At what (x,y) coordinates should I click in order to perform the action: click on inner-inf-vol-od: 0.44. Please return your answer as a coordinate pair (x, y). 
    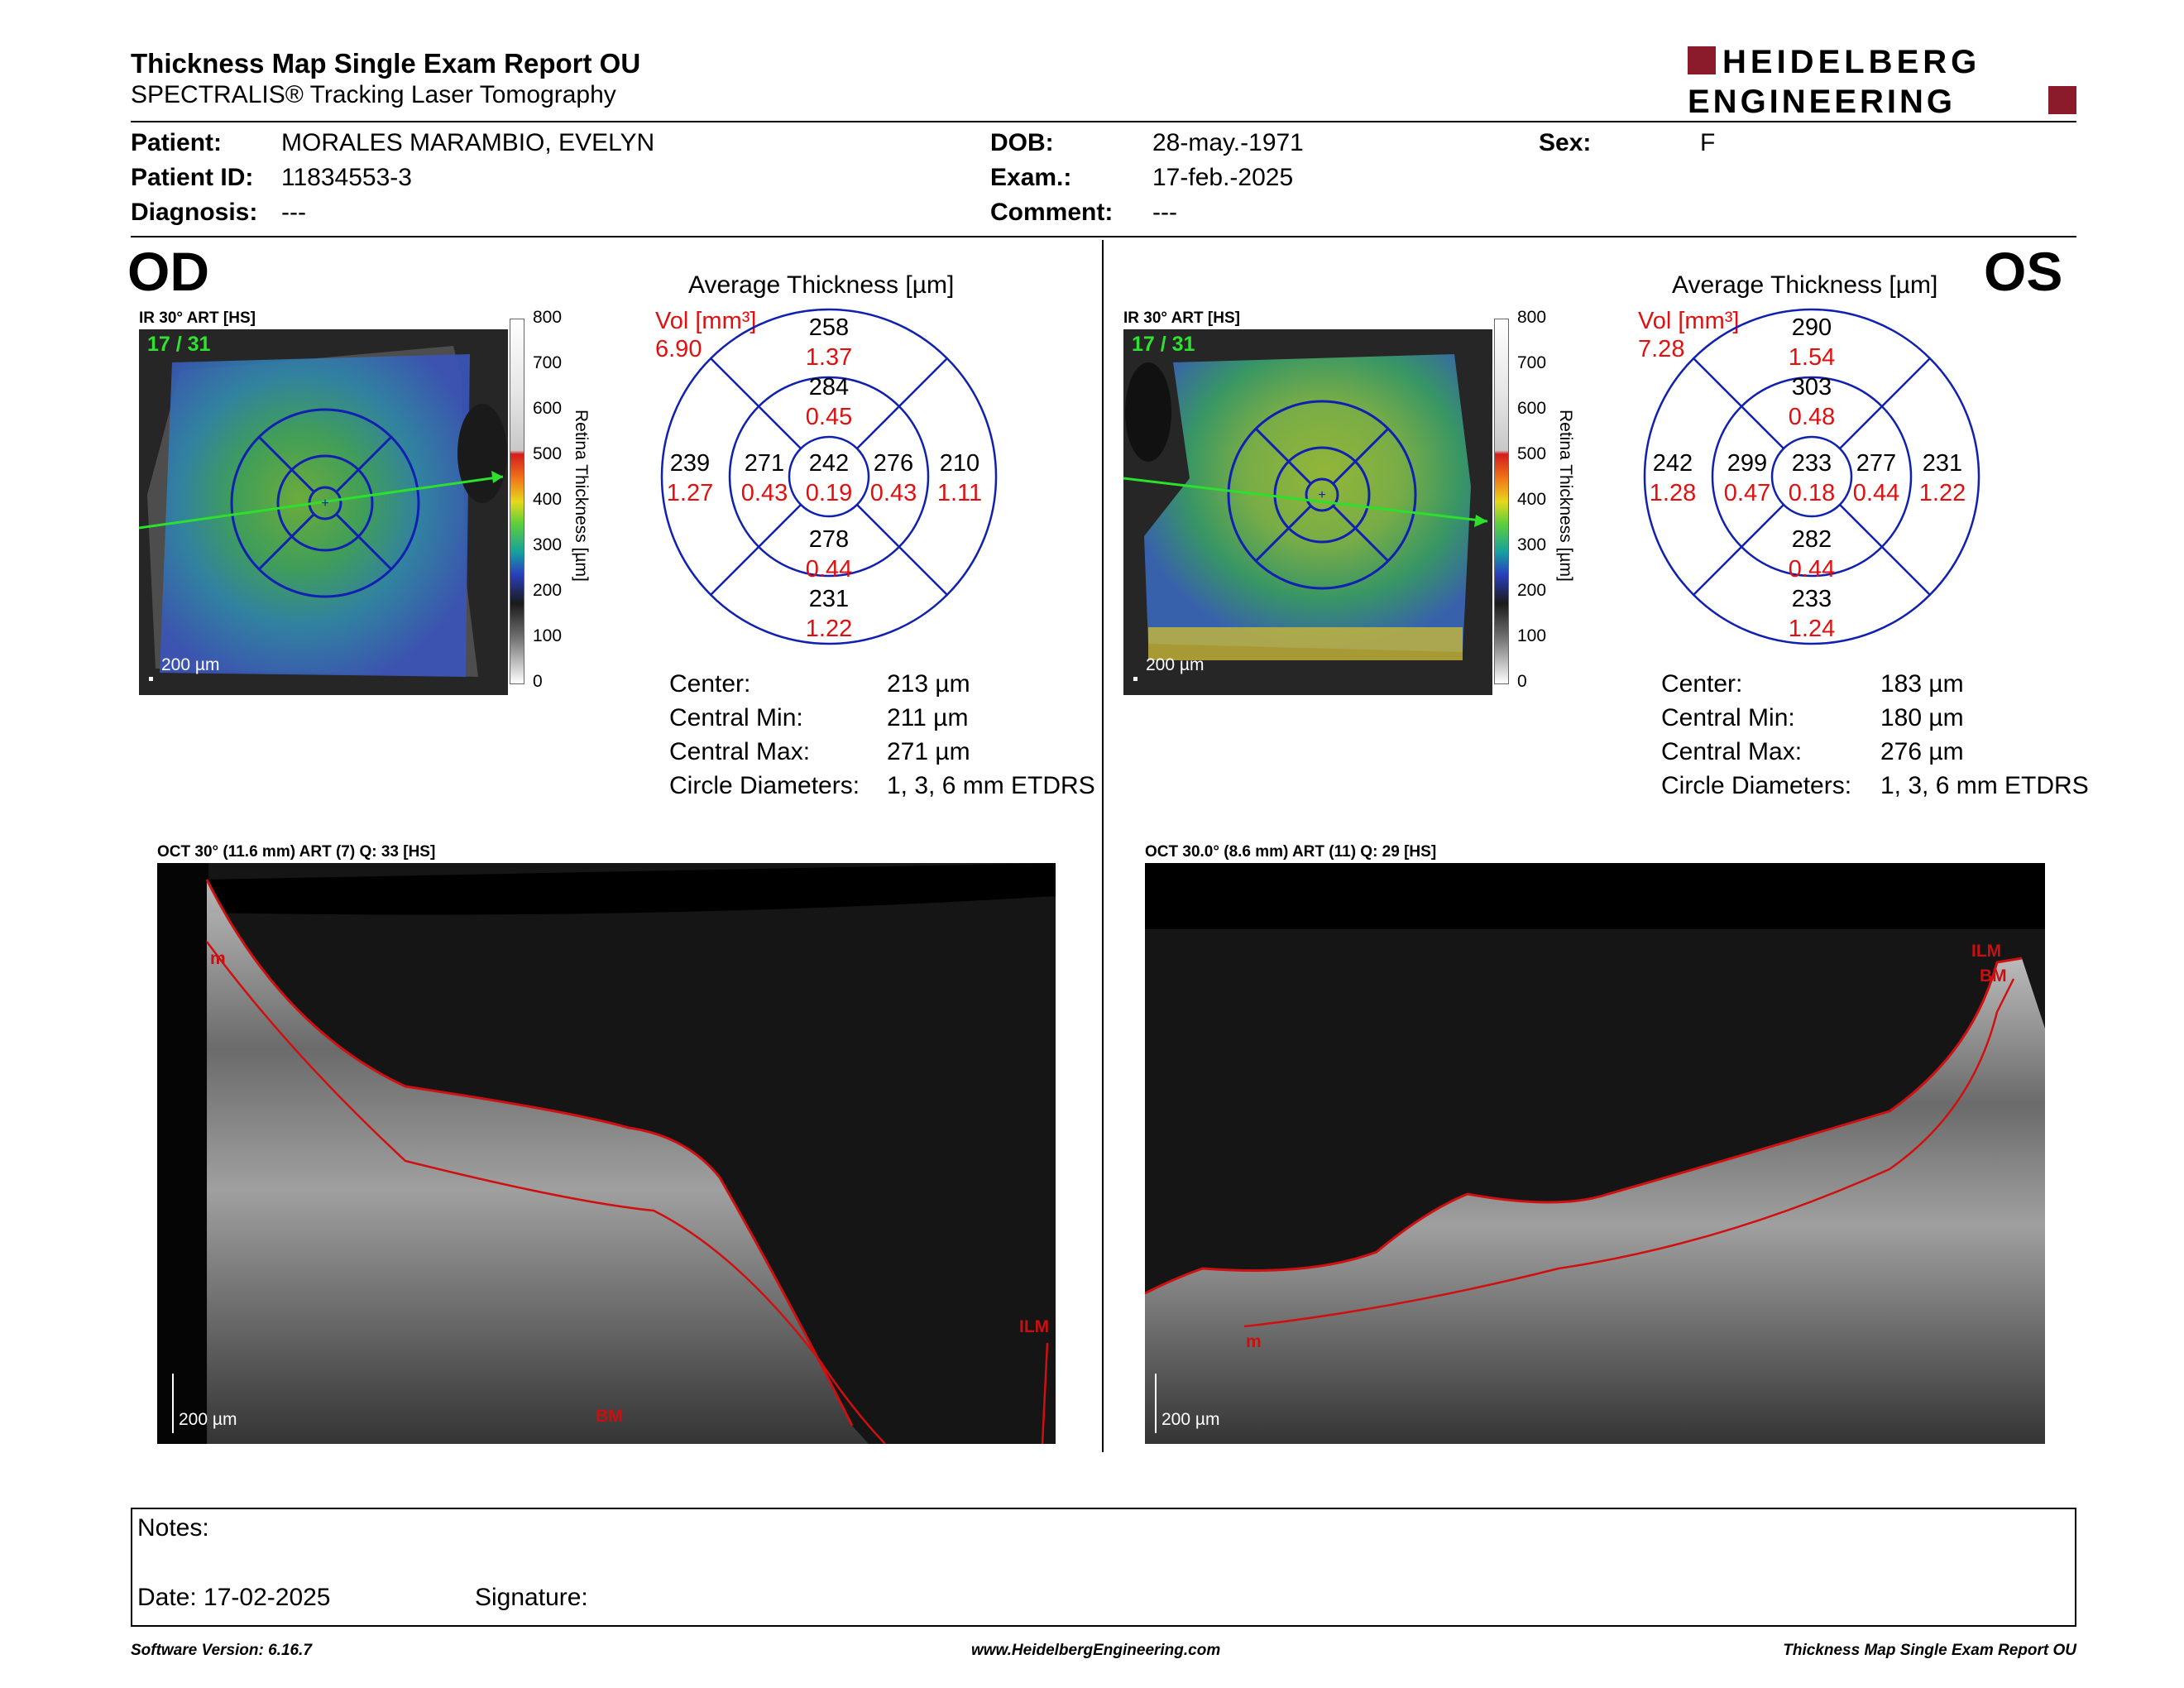
    Looking at the image, I should click on (829, 569).